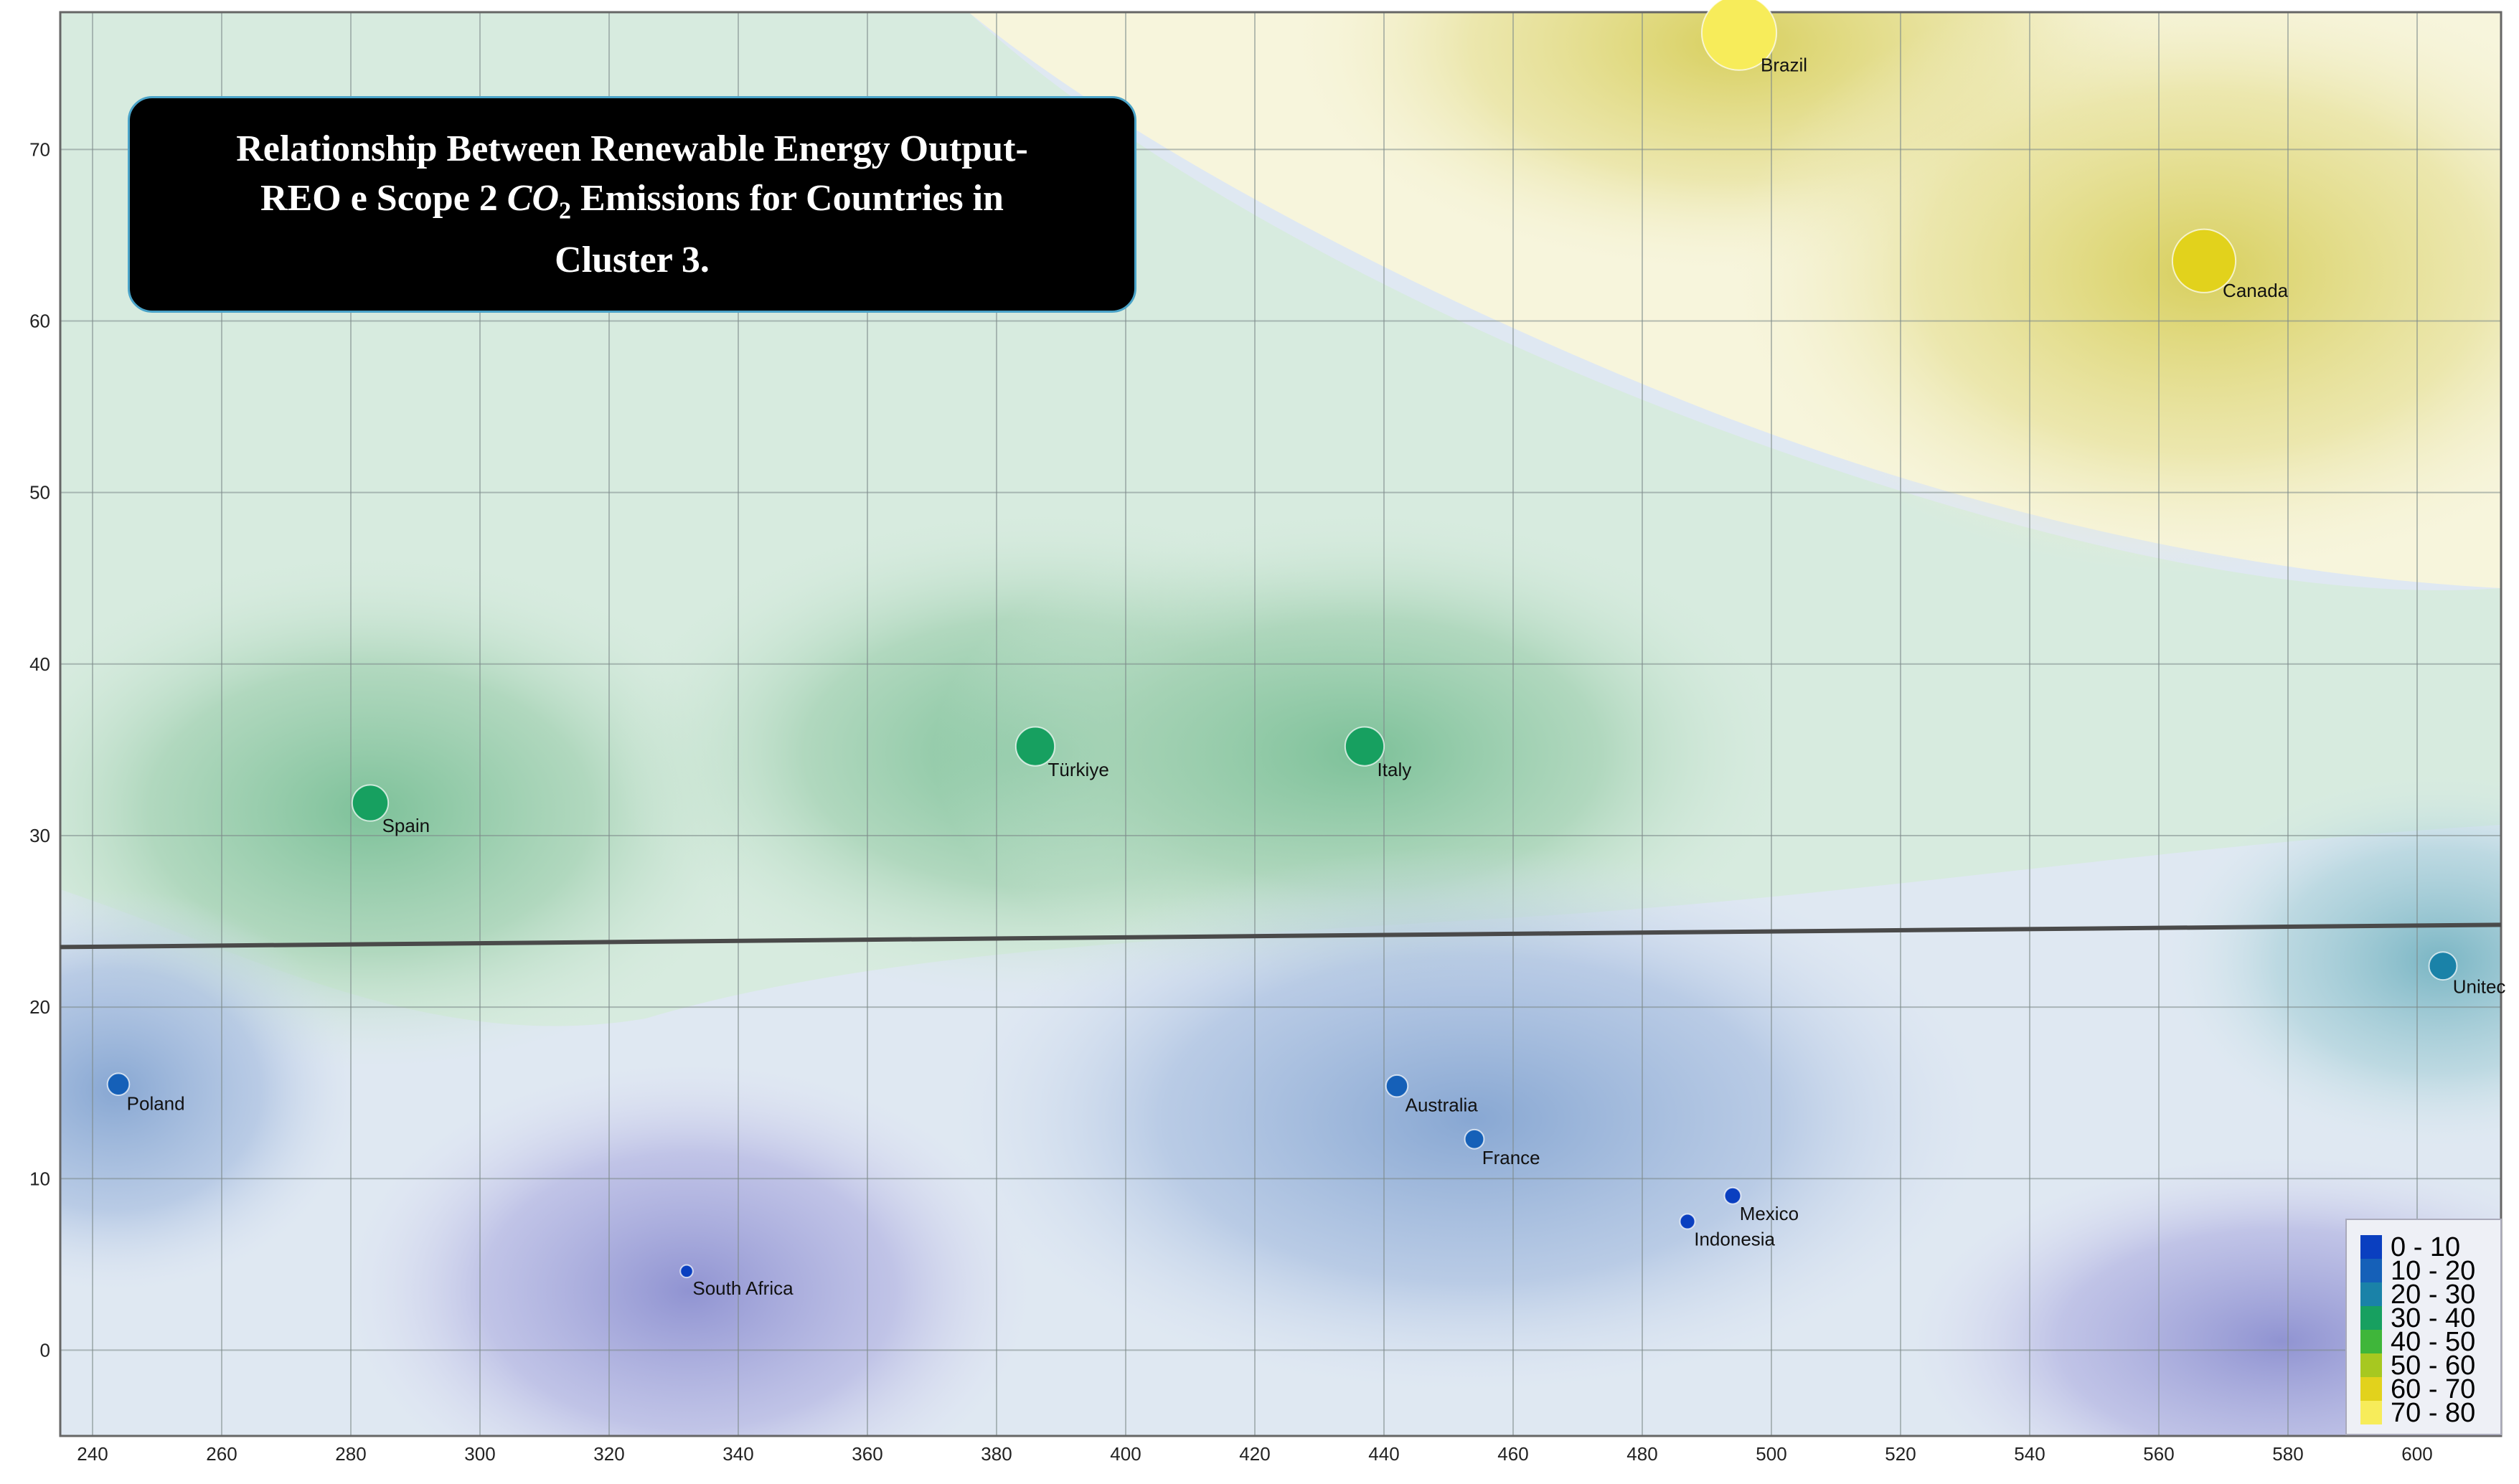 The width and height of the screenshot is (2519, 1484). What do you see at coordinates (1125, 1454) in the screenshot?
I see `x-tick-label: 400` at bounding box center [1125, 1454].